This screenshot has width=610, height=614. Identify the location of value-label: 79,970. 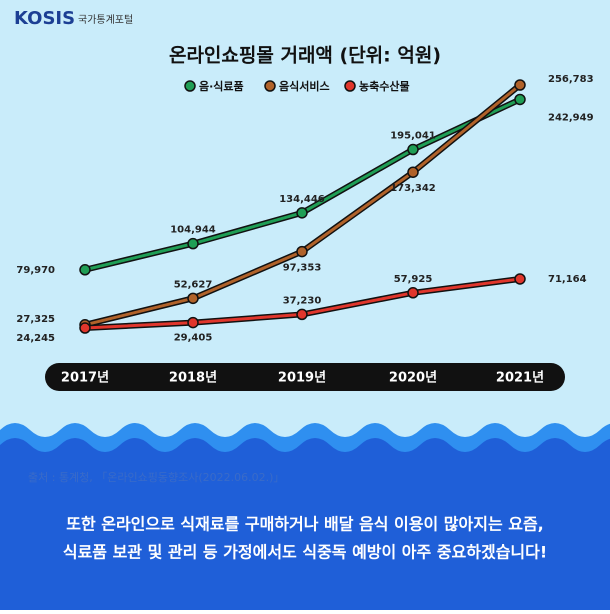
(35, 270).